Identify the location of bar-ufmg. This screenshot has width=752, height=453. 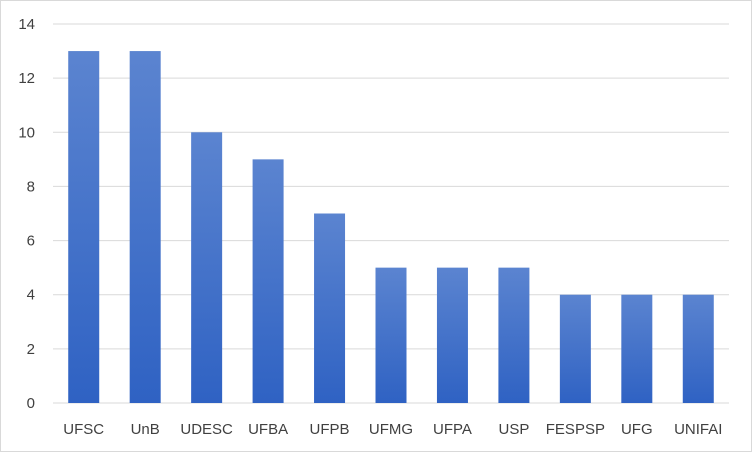
(391, 335).